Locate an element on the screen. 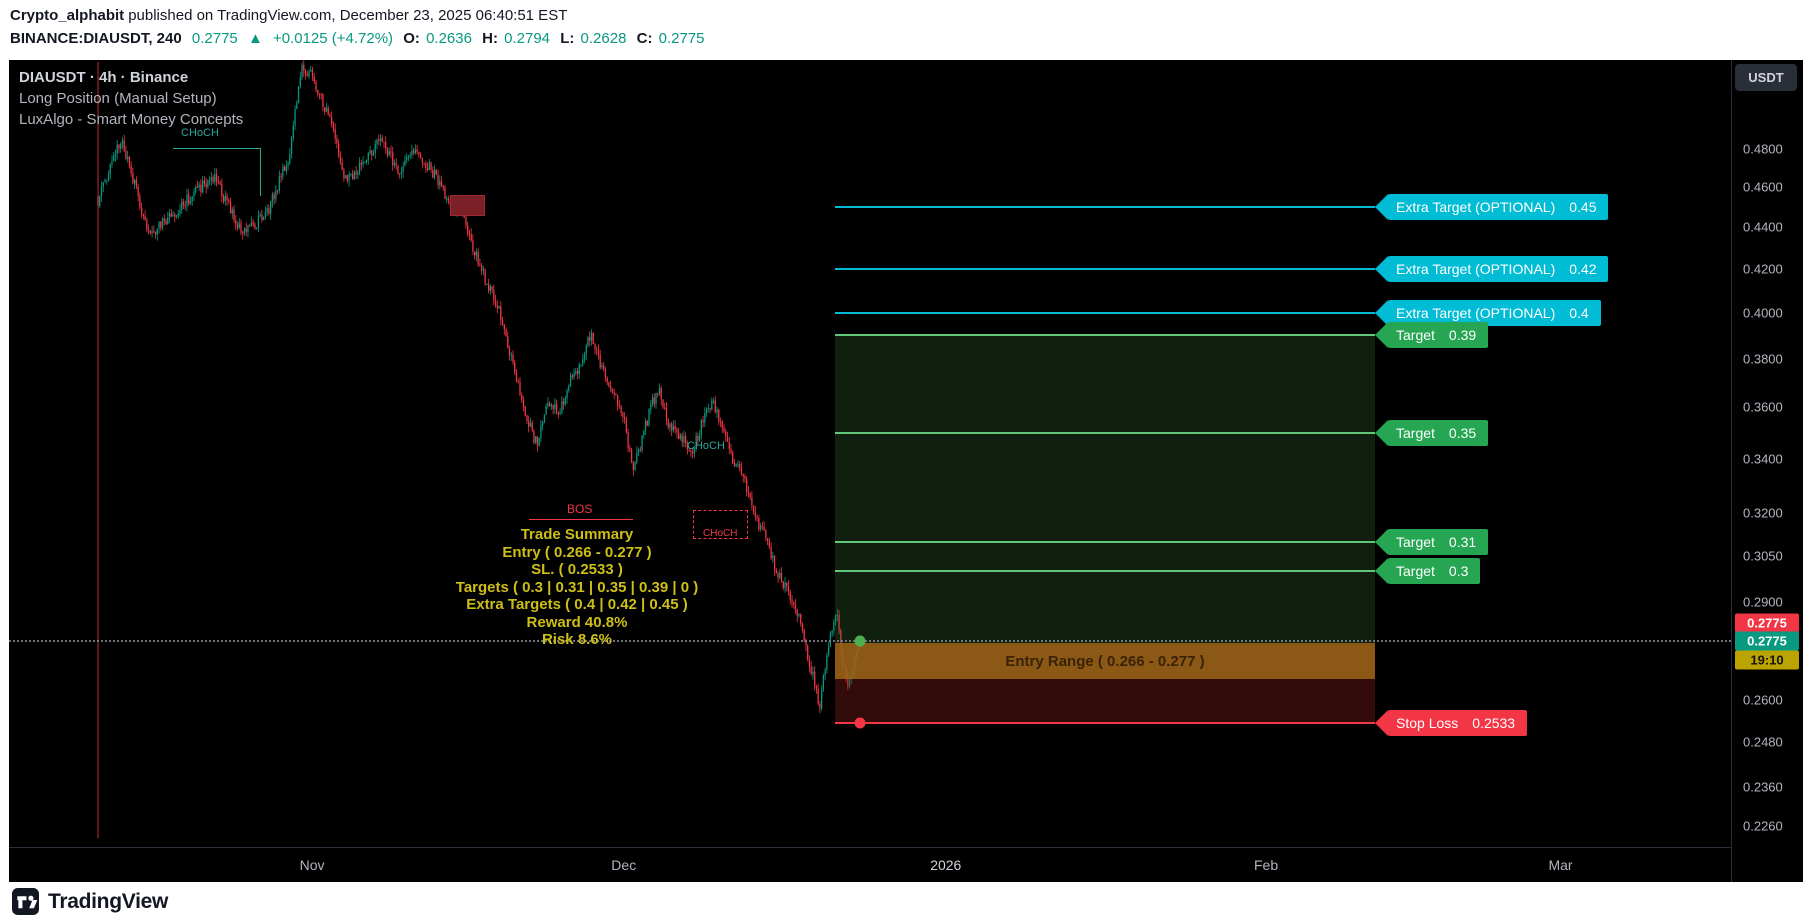 The height and width of the screenshot is (922, 1806). legend-position-tool: Long Position (Manual Setup) is located at coordinates (118, 98).